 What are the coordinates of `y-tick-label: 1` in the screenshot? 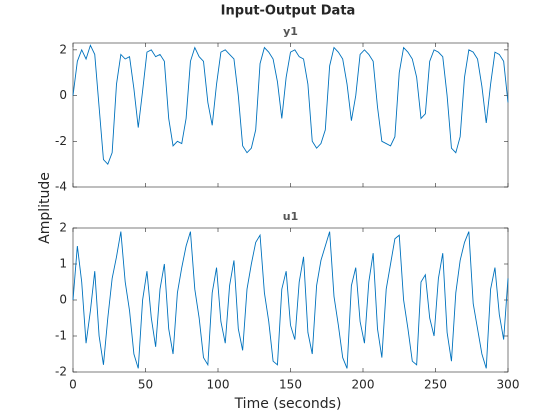 It's located at (63, 264).